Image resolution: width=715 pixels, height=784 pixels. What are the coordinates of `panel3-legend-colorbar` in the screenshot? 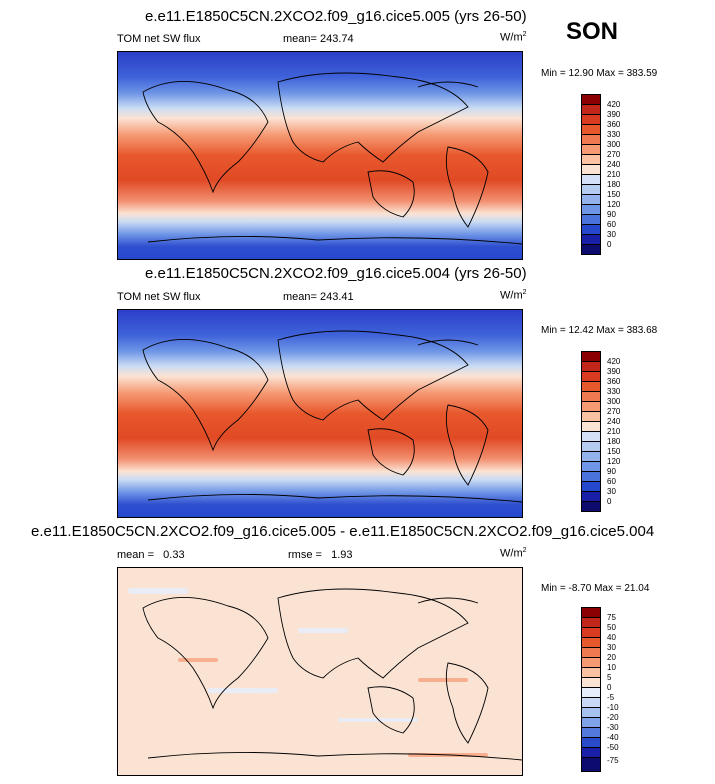 It's located at (591, 689).